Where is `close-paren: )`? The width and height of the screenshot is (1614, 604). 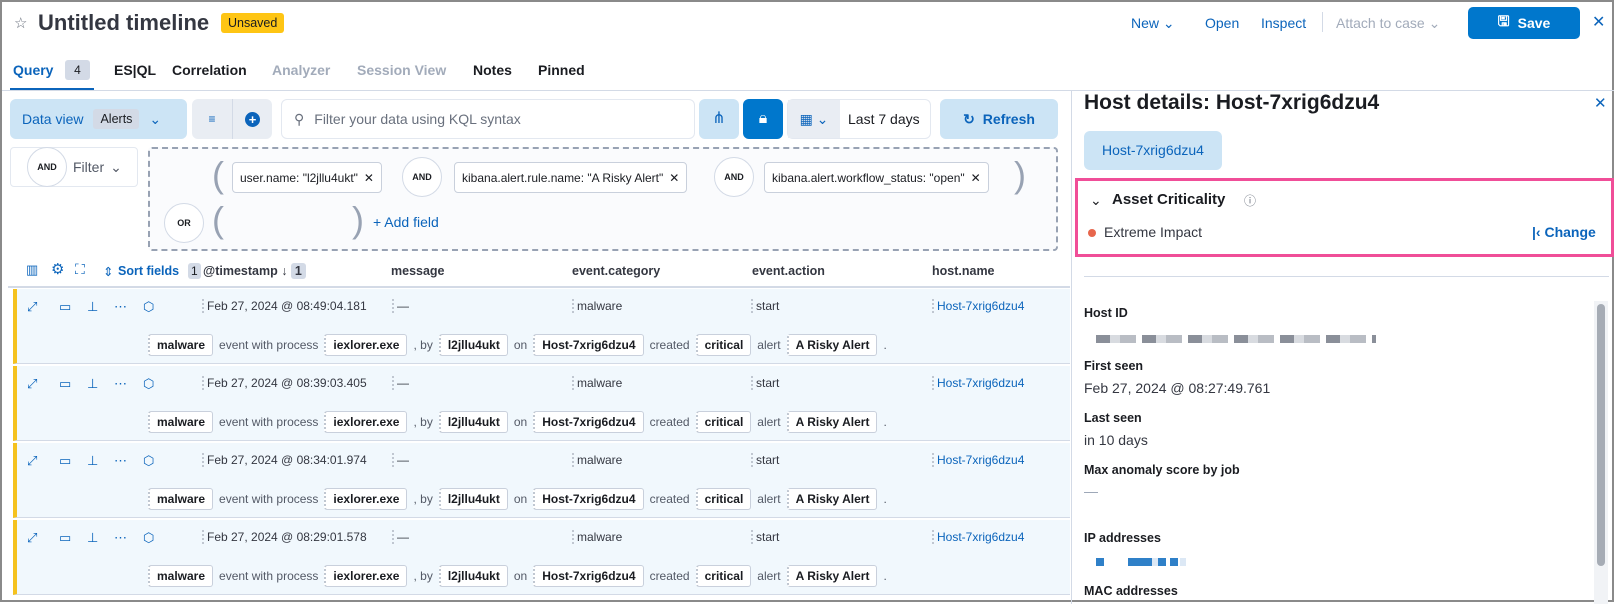
close-paren: ) is located at coordinates (1020, 174).